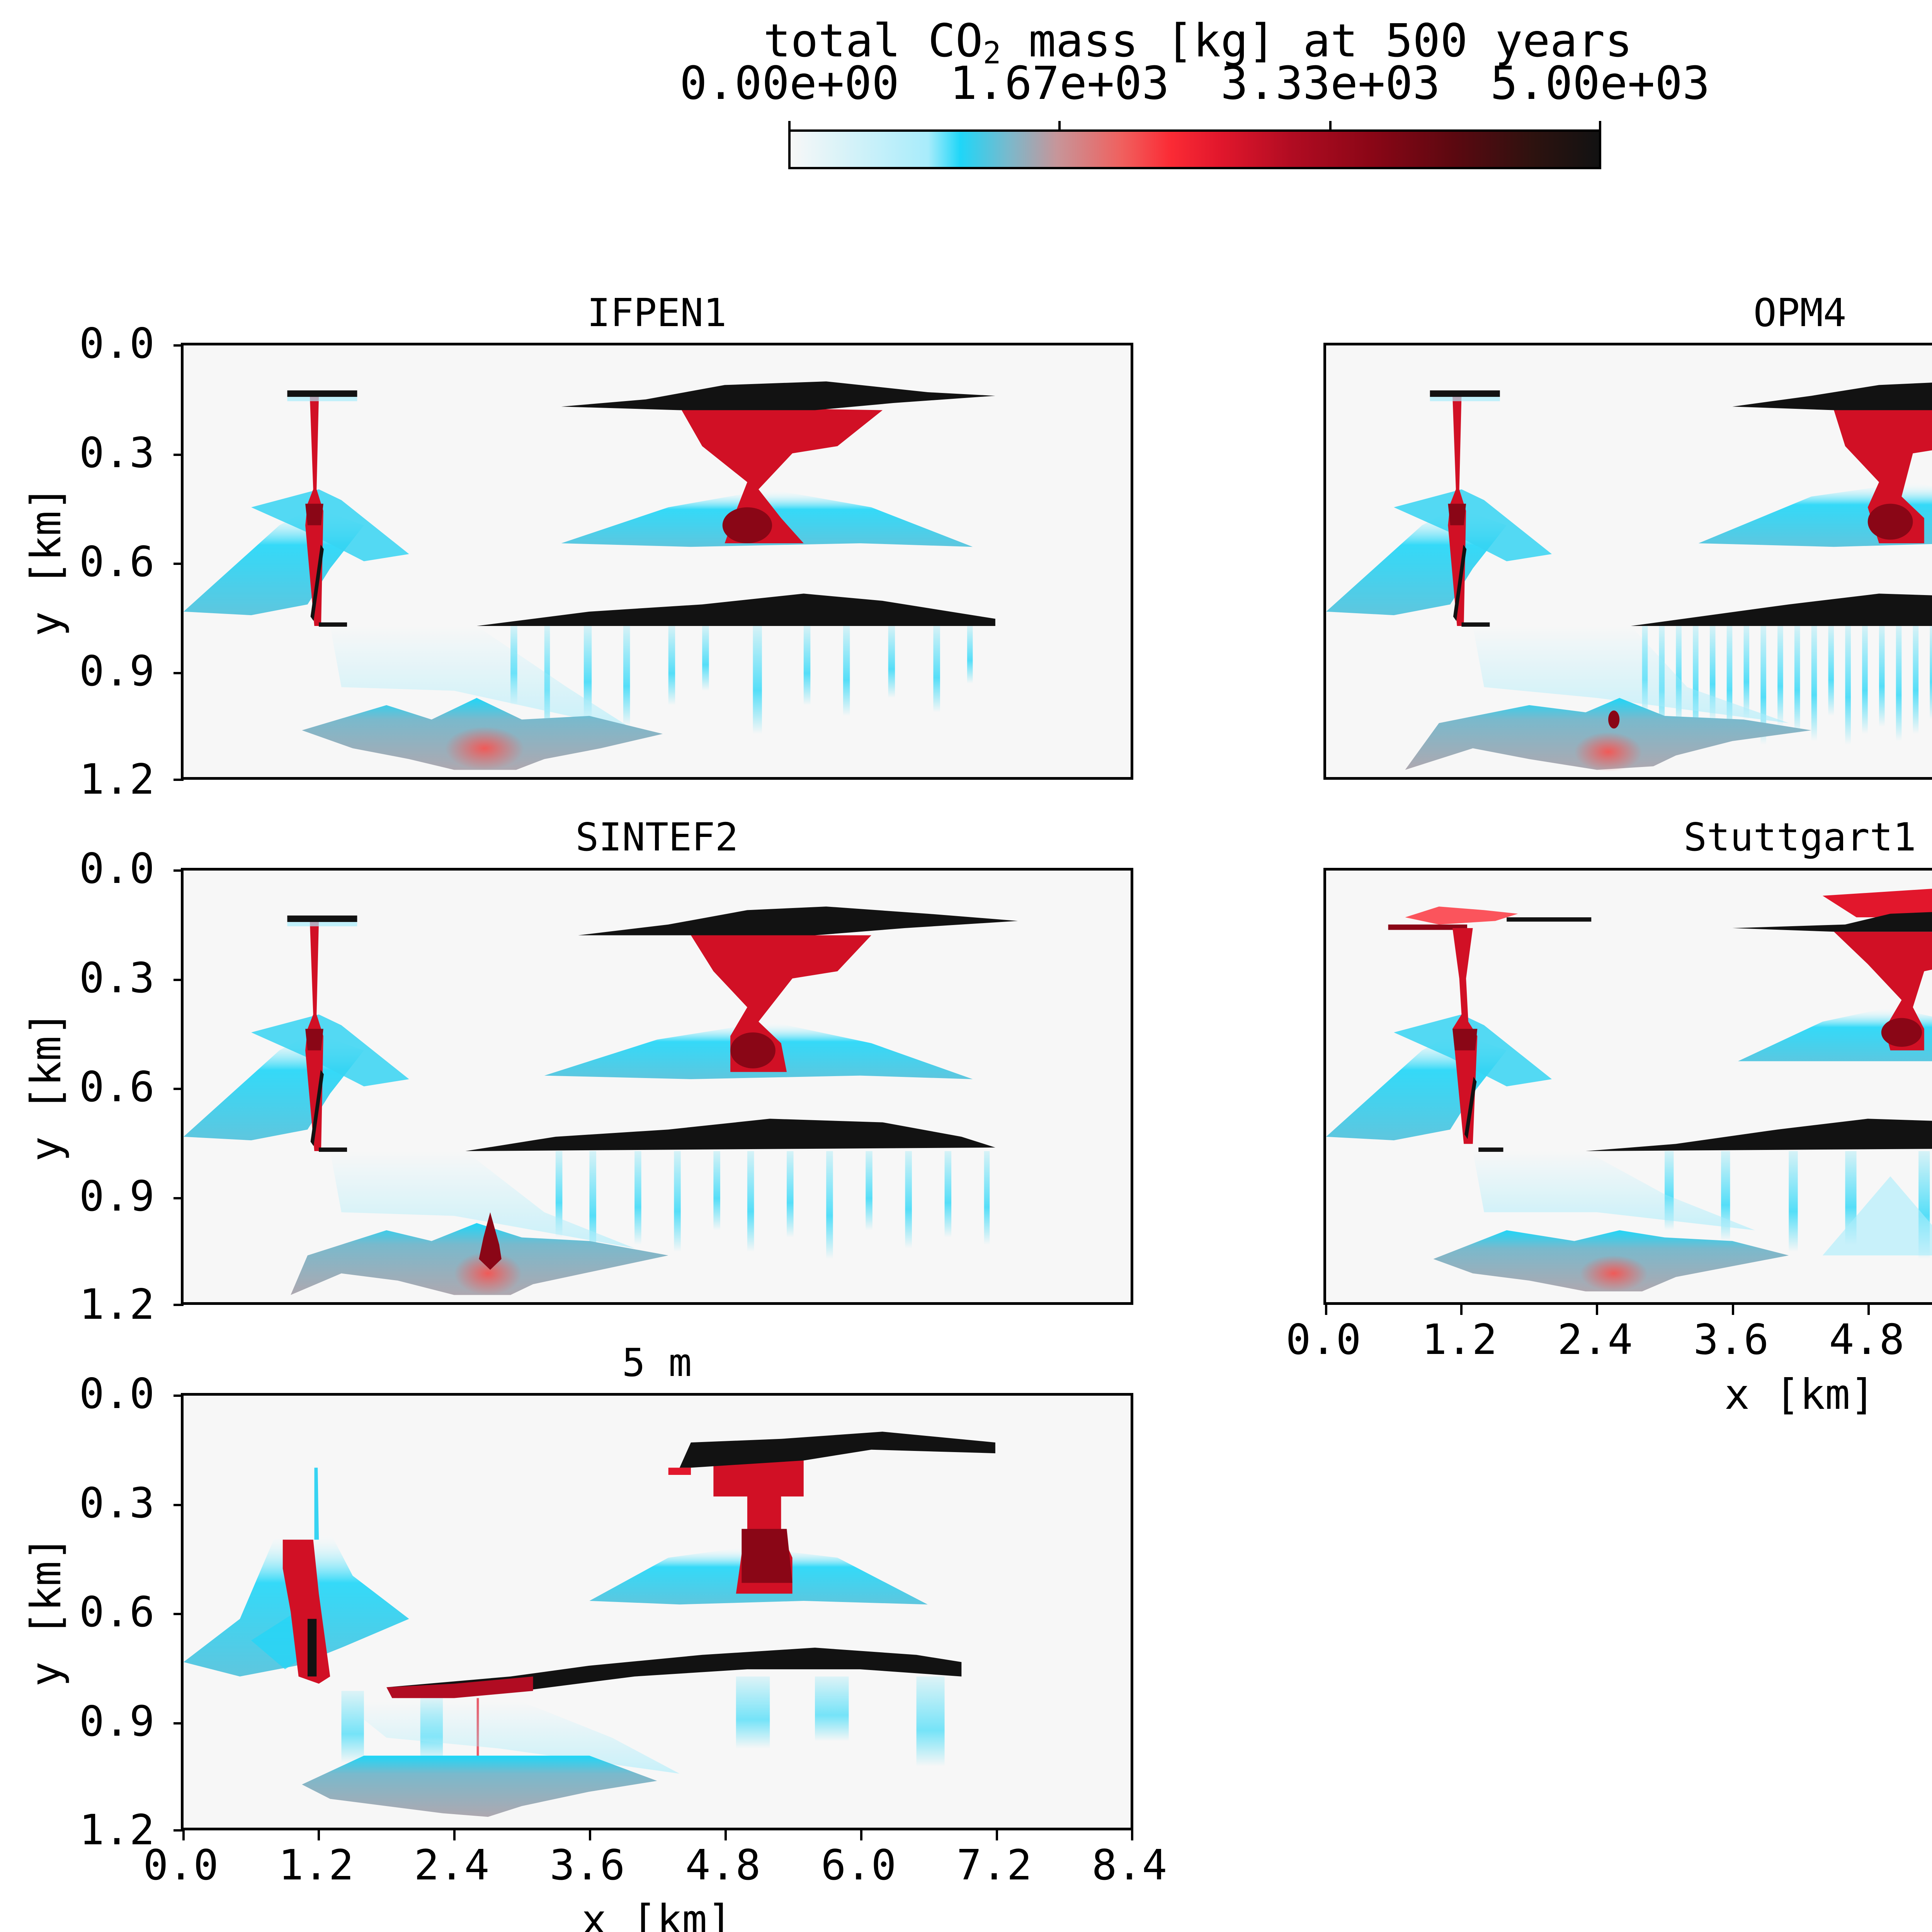  Describe the element at coordinates (601, 1086) in the screenshot. I see `heatmap-sintef2` at that location.